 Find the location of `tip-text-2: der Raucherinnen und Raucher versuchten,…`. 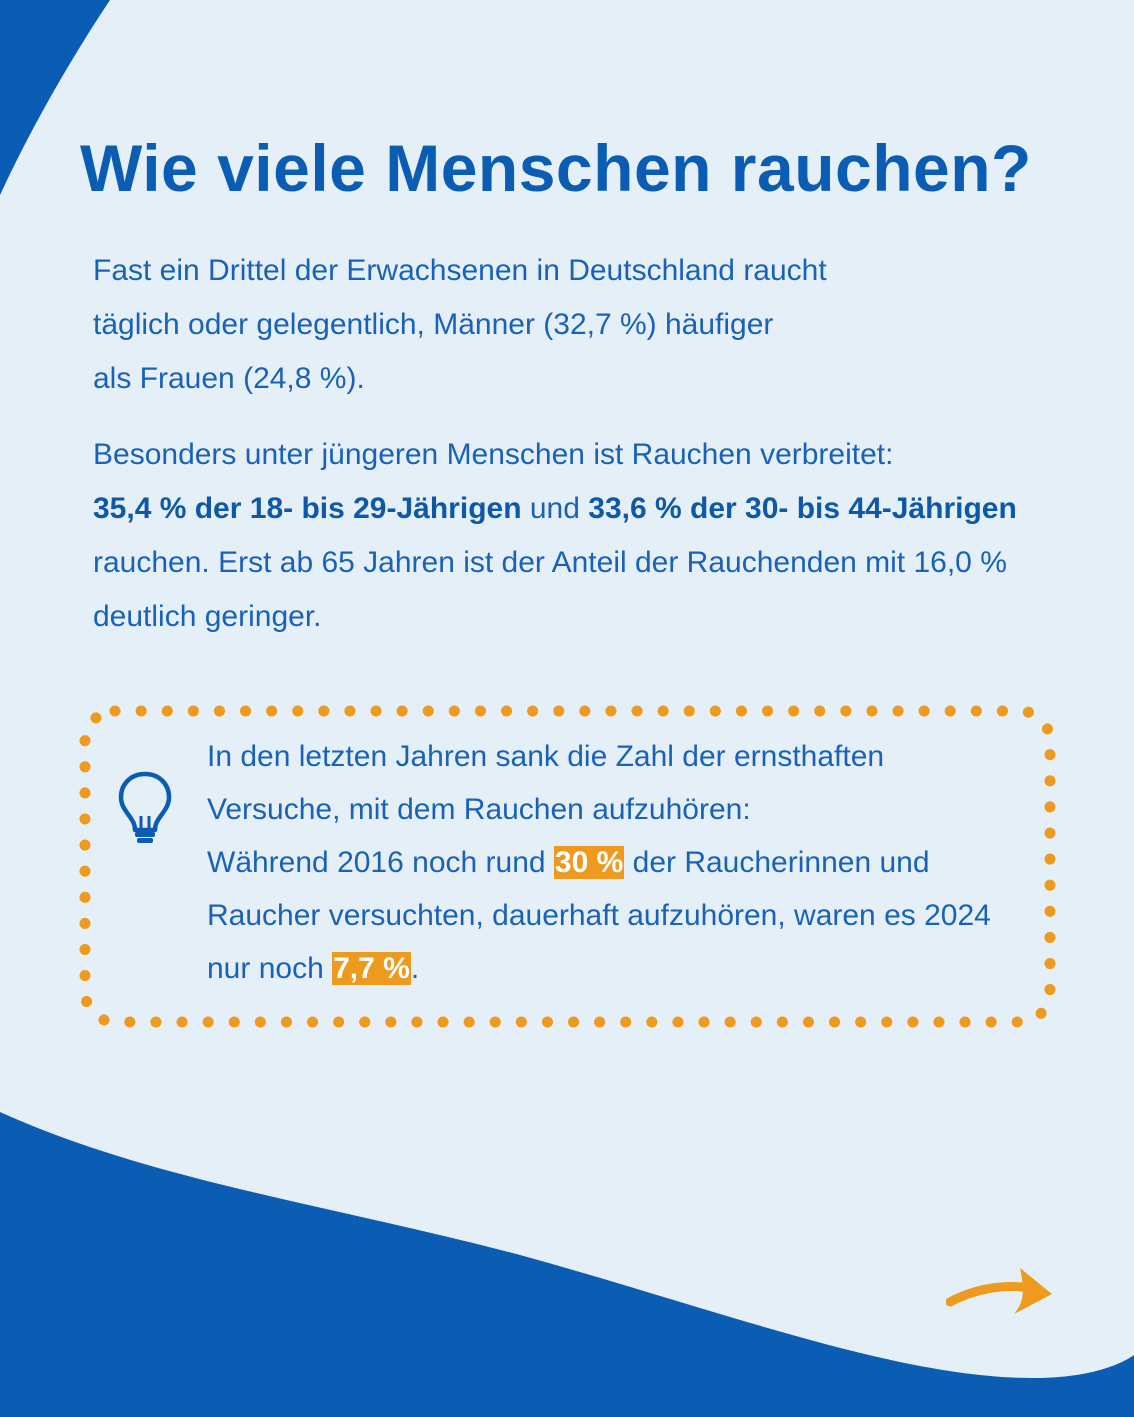

tip-text-2: der Raucherinnen und Raucher versuchten,… is located at coordinates (599, 915).